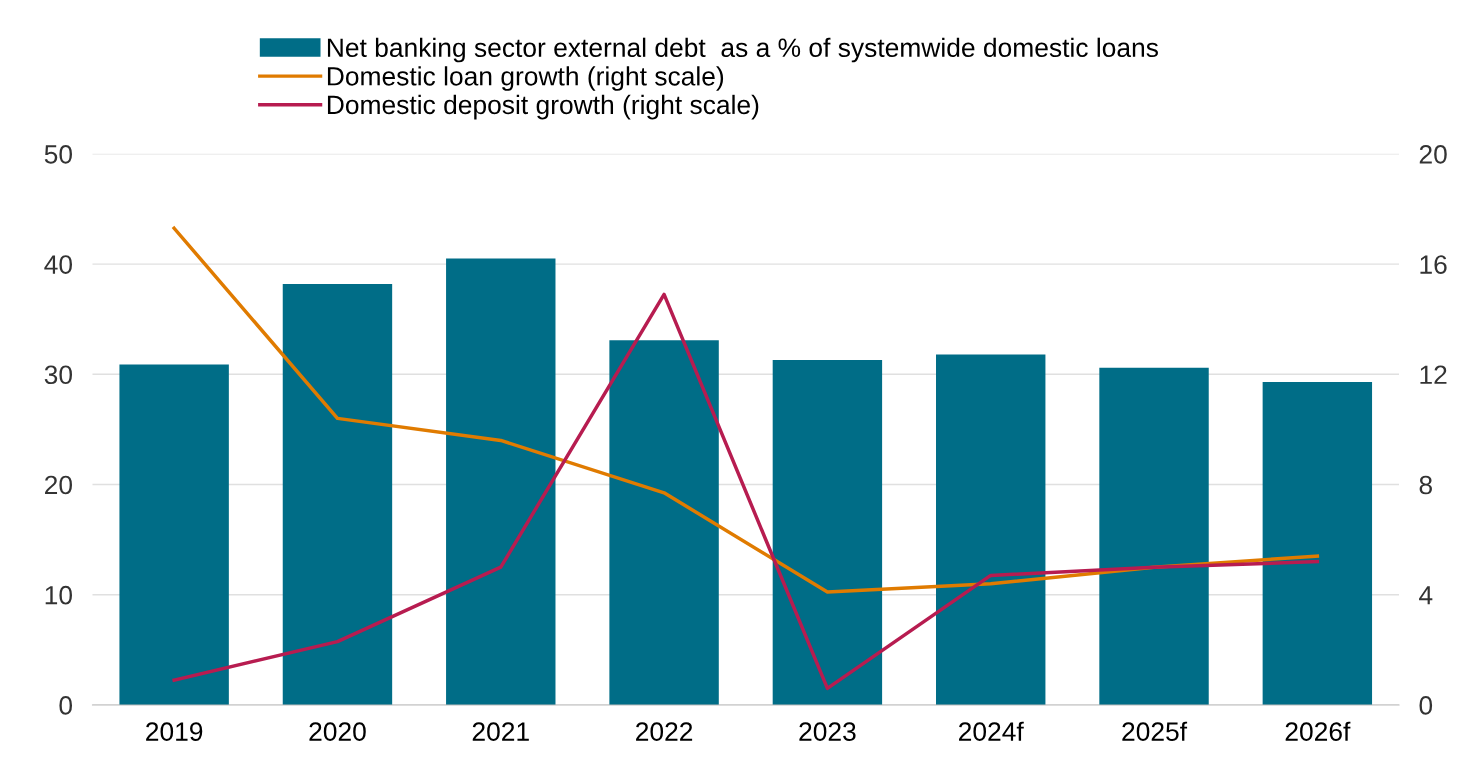 The image size is (1468, 758). Describe the element at coordinates (58, 375) in the screenshot. I see `y-tick-label: 30` at that location.